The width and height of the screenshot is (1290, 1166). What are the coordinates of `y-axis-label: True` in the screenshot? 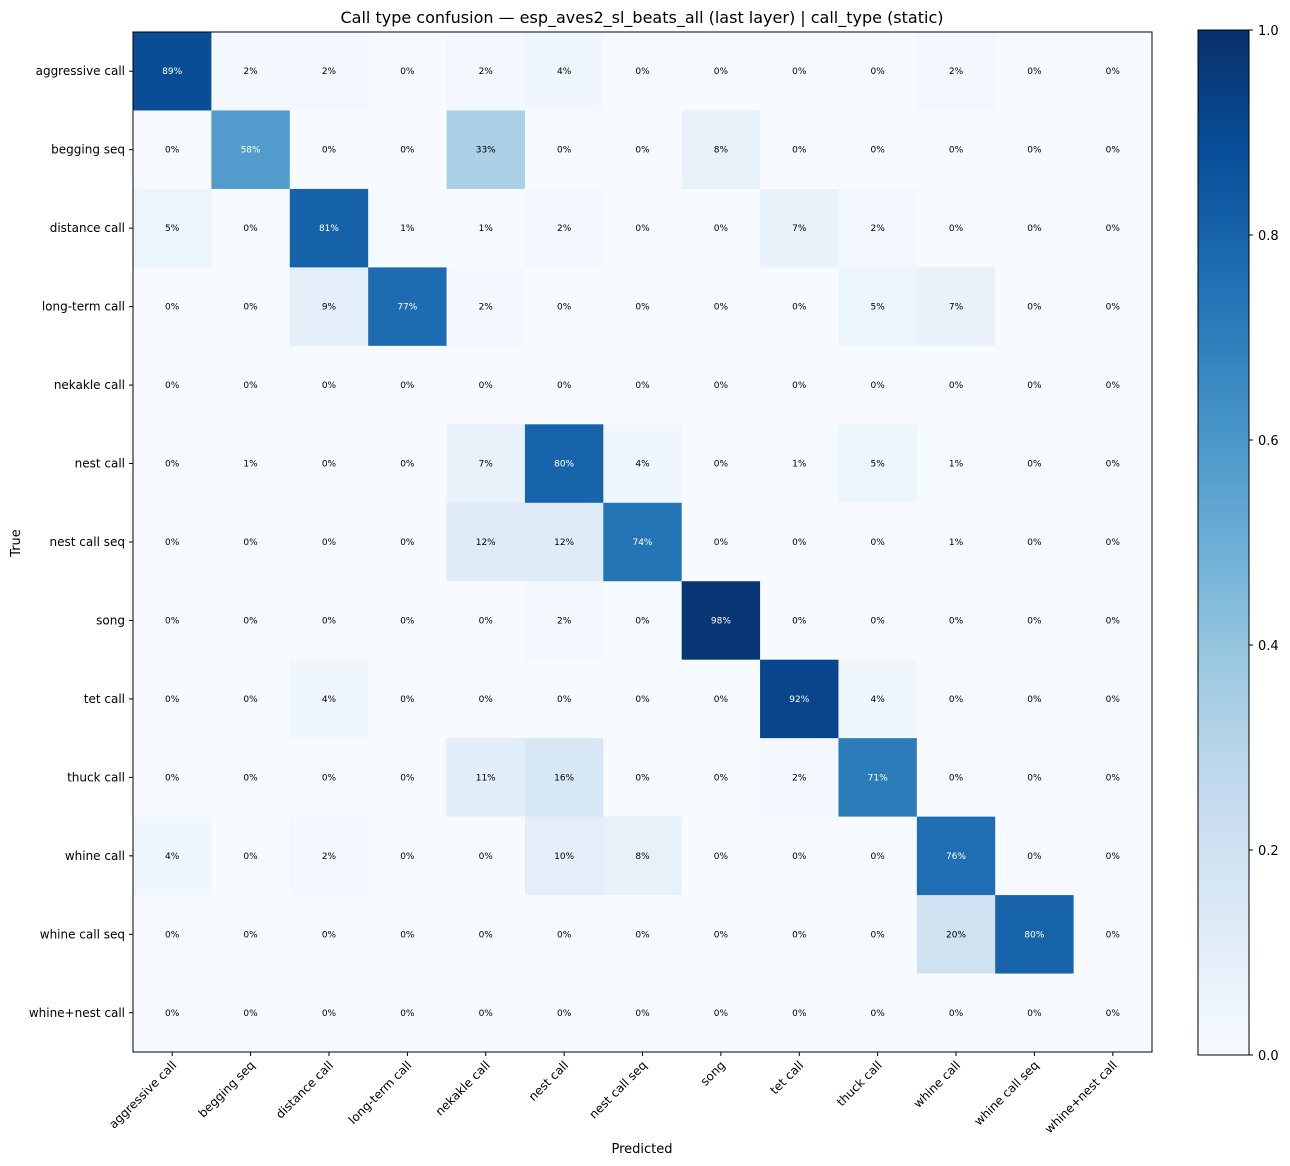 It's located at (16, 543).